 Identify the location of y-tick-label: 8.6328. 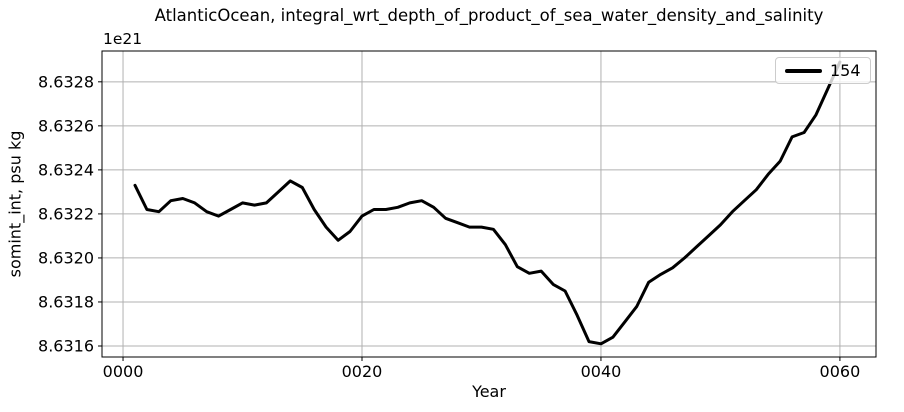
(66, 81).